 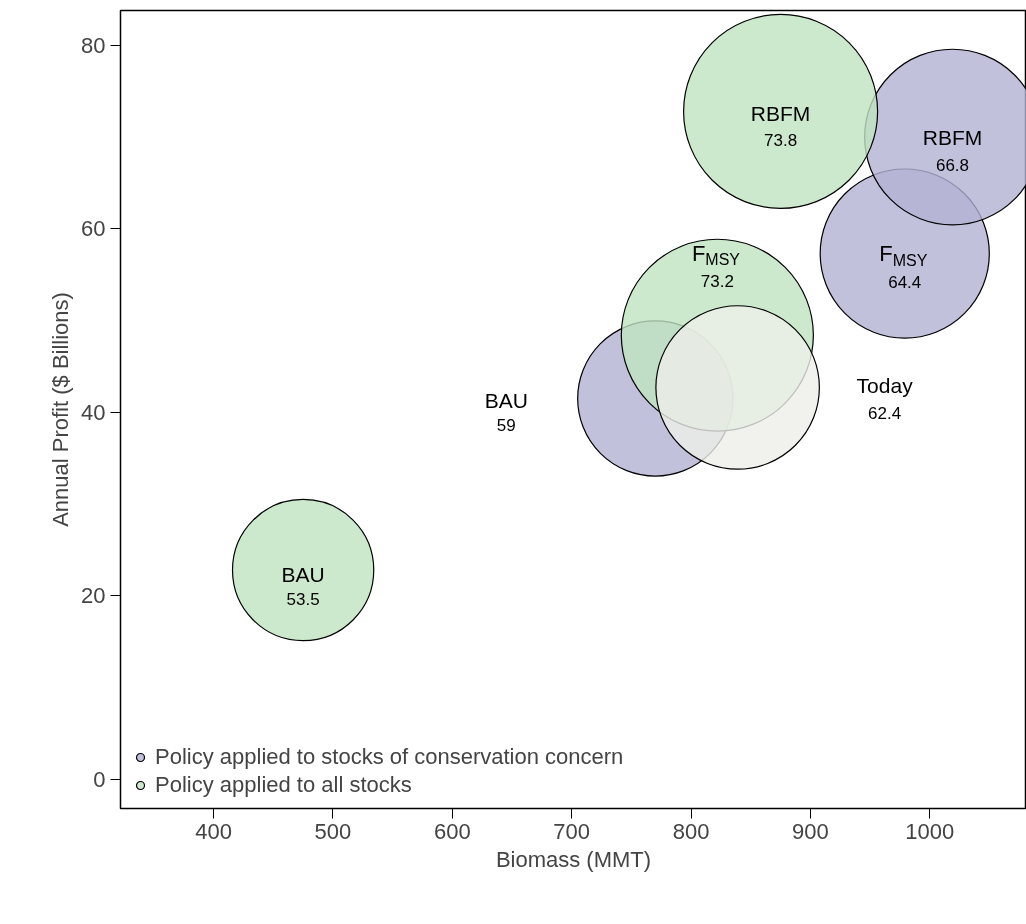 What do you see at coordinates (885, 385) in the screenshot?
I see `annotation: Today` at bounding box center [885, 385].